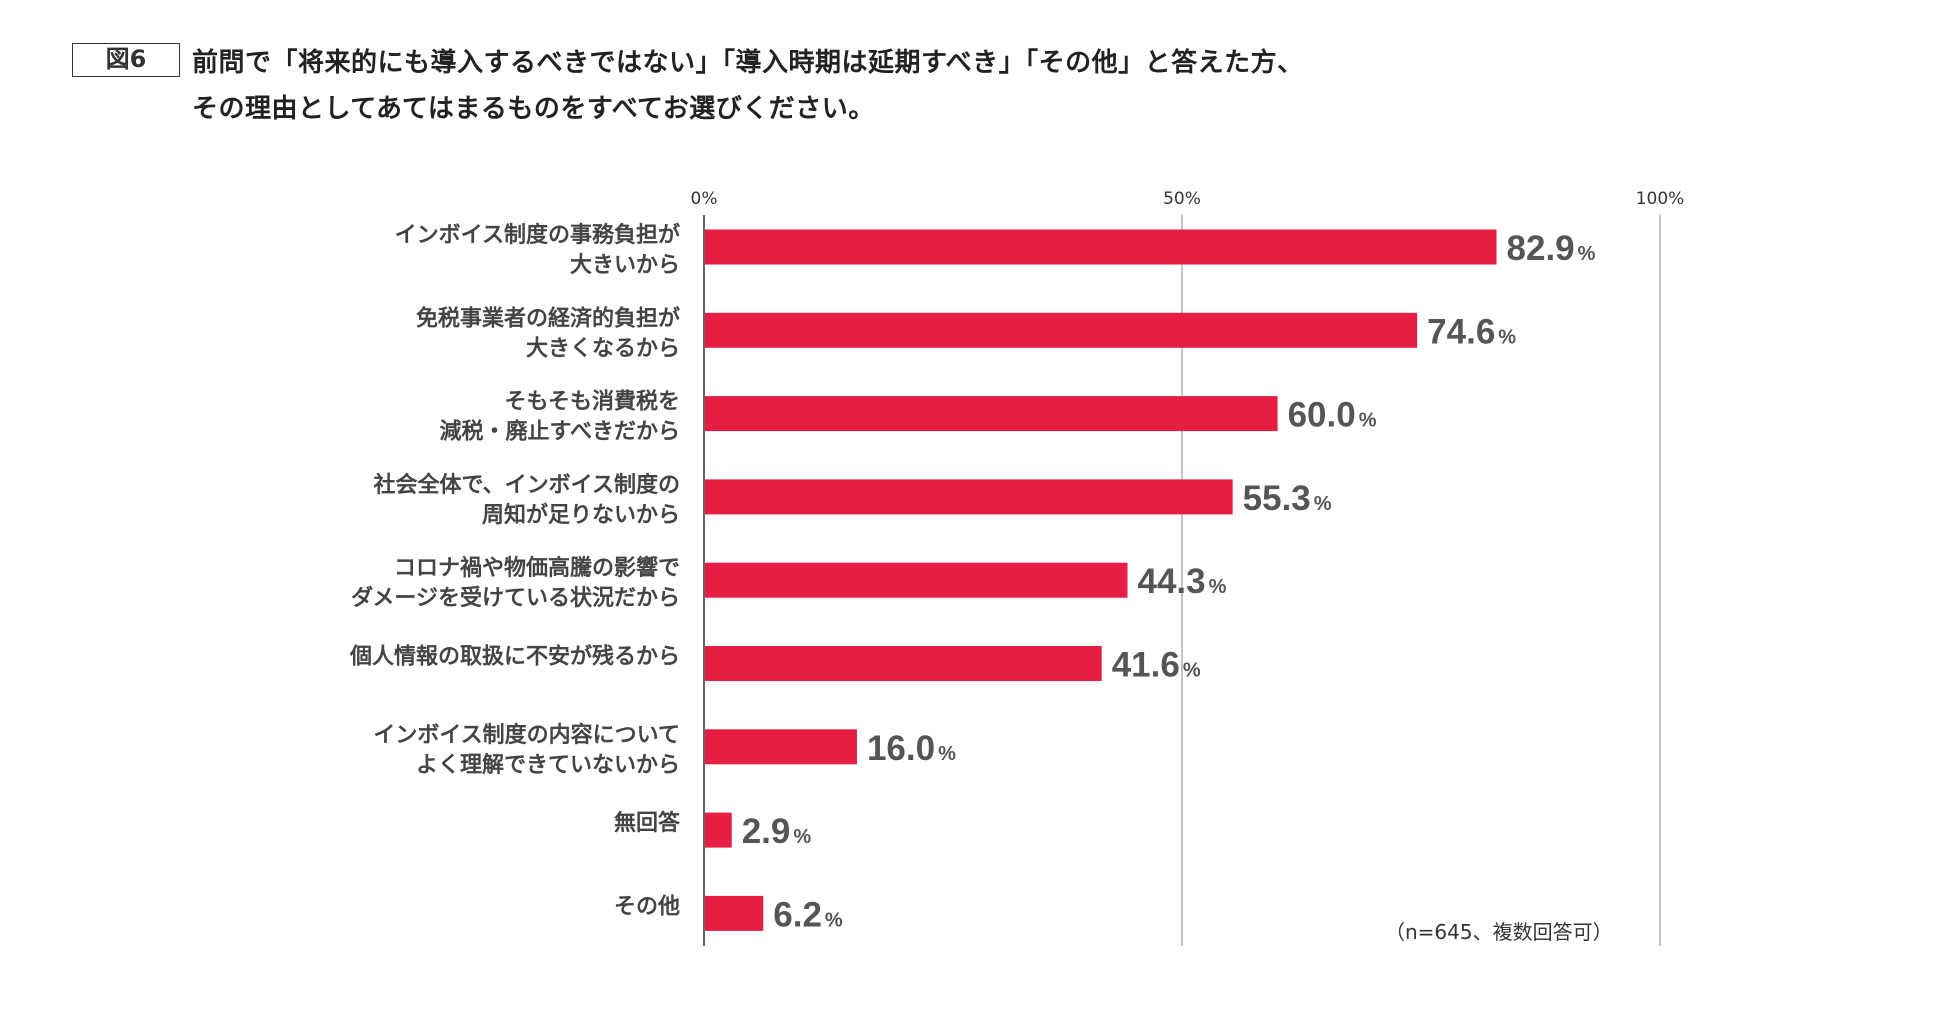 This screenshot has width=1950, height=1011. I want to click on data-label: 55.3%, so click(1287, 498).